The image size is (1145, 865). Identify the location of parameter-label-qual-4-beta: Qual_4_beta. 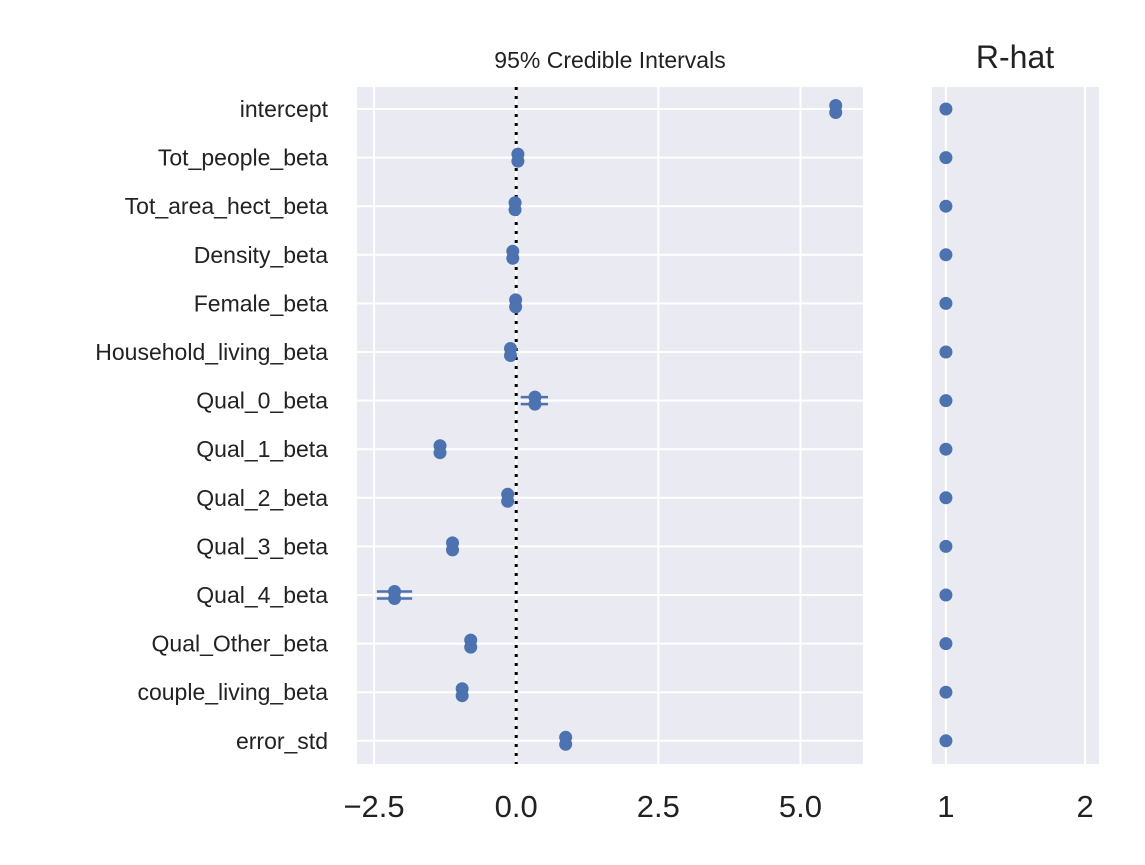
(262, 595).